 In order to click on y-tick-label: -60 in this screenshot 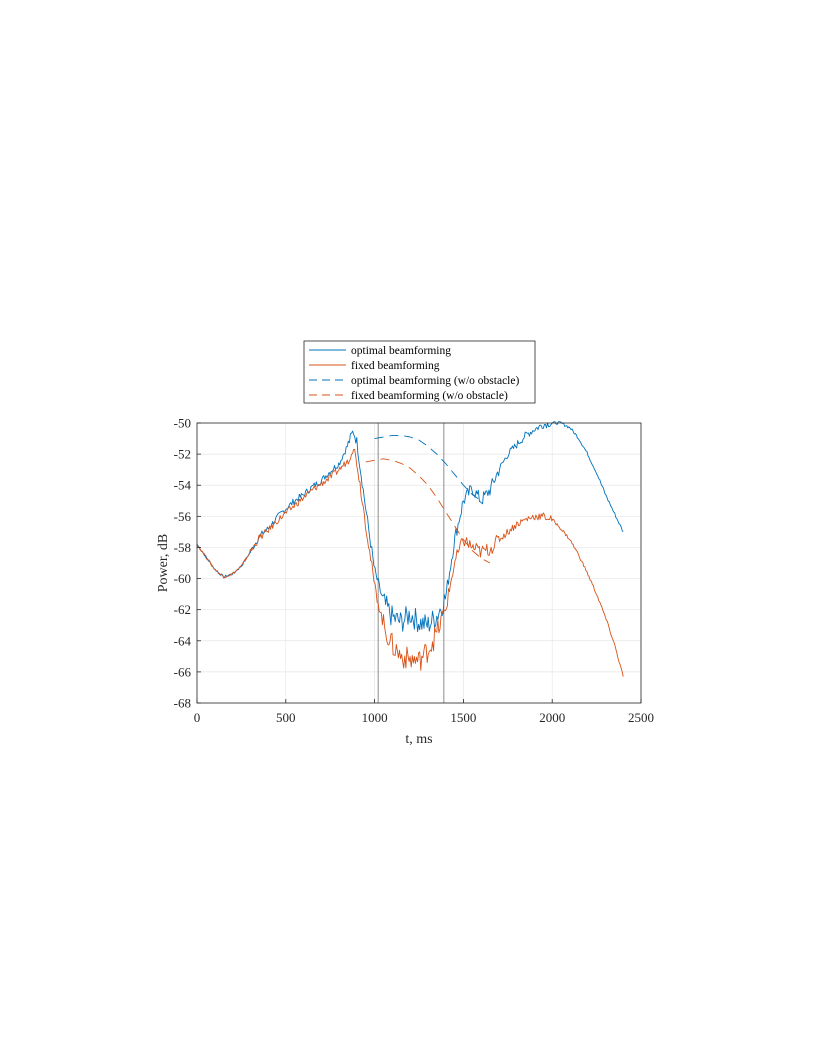, I will do `click(182, 578)`.